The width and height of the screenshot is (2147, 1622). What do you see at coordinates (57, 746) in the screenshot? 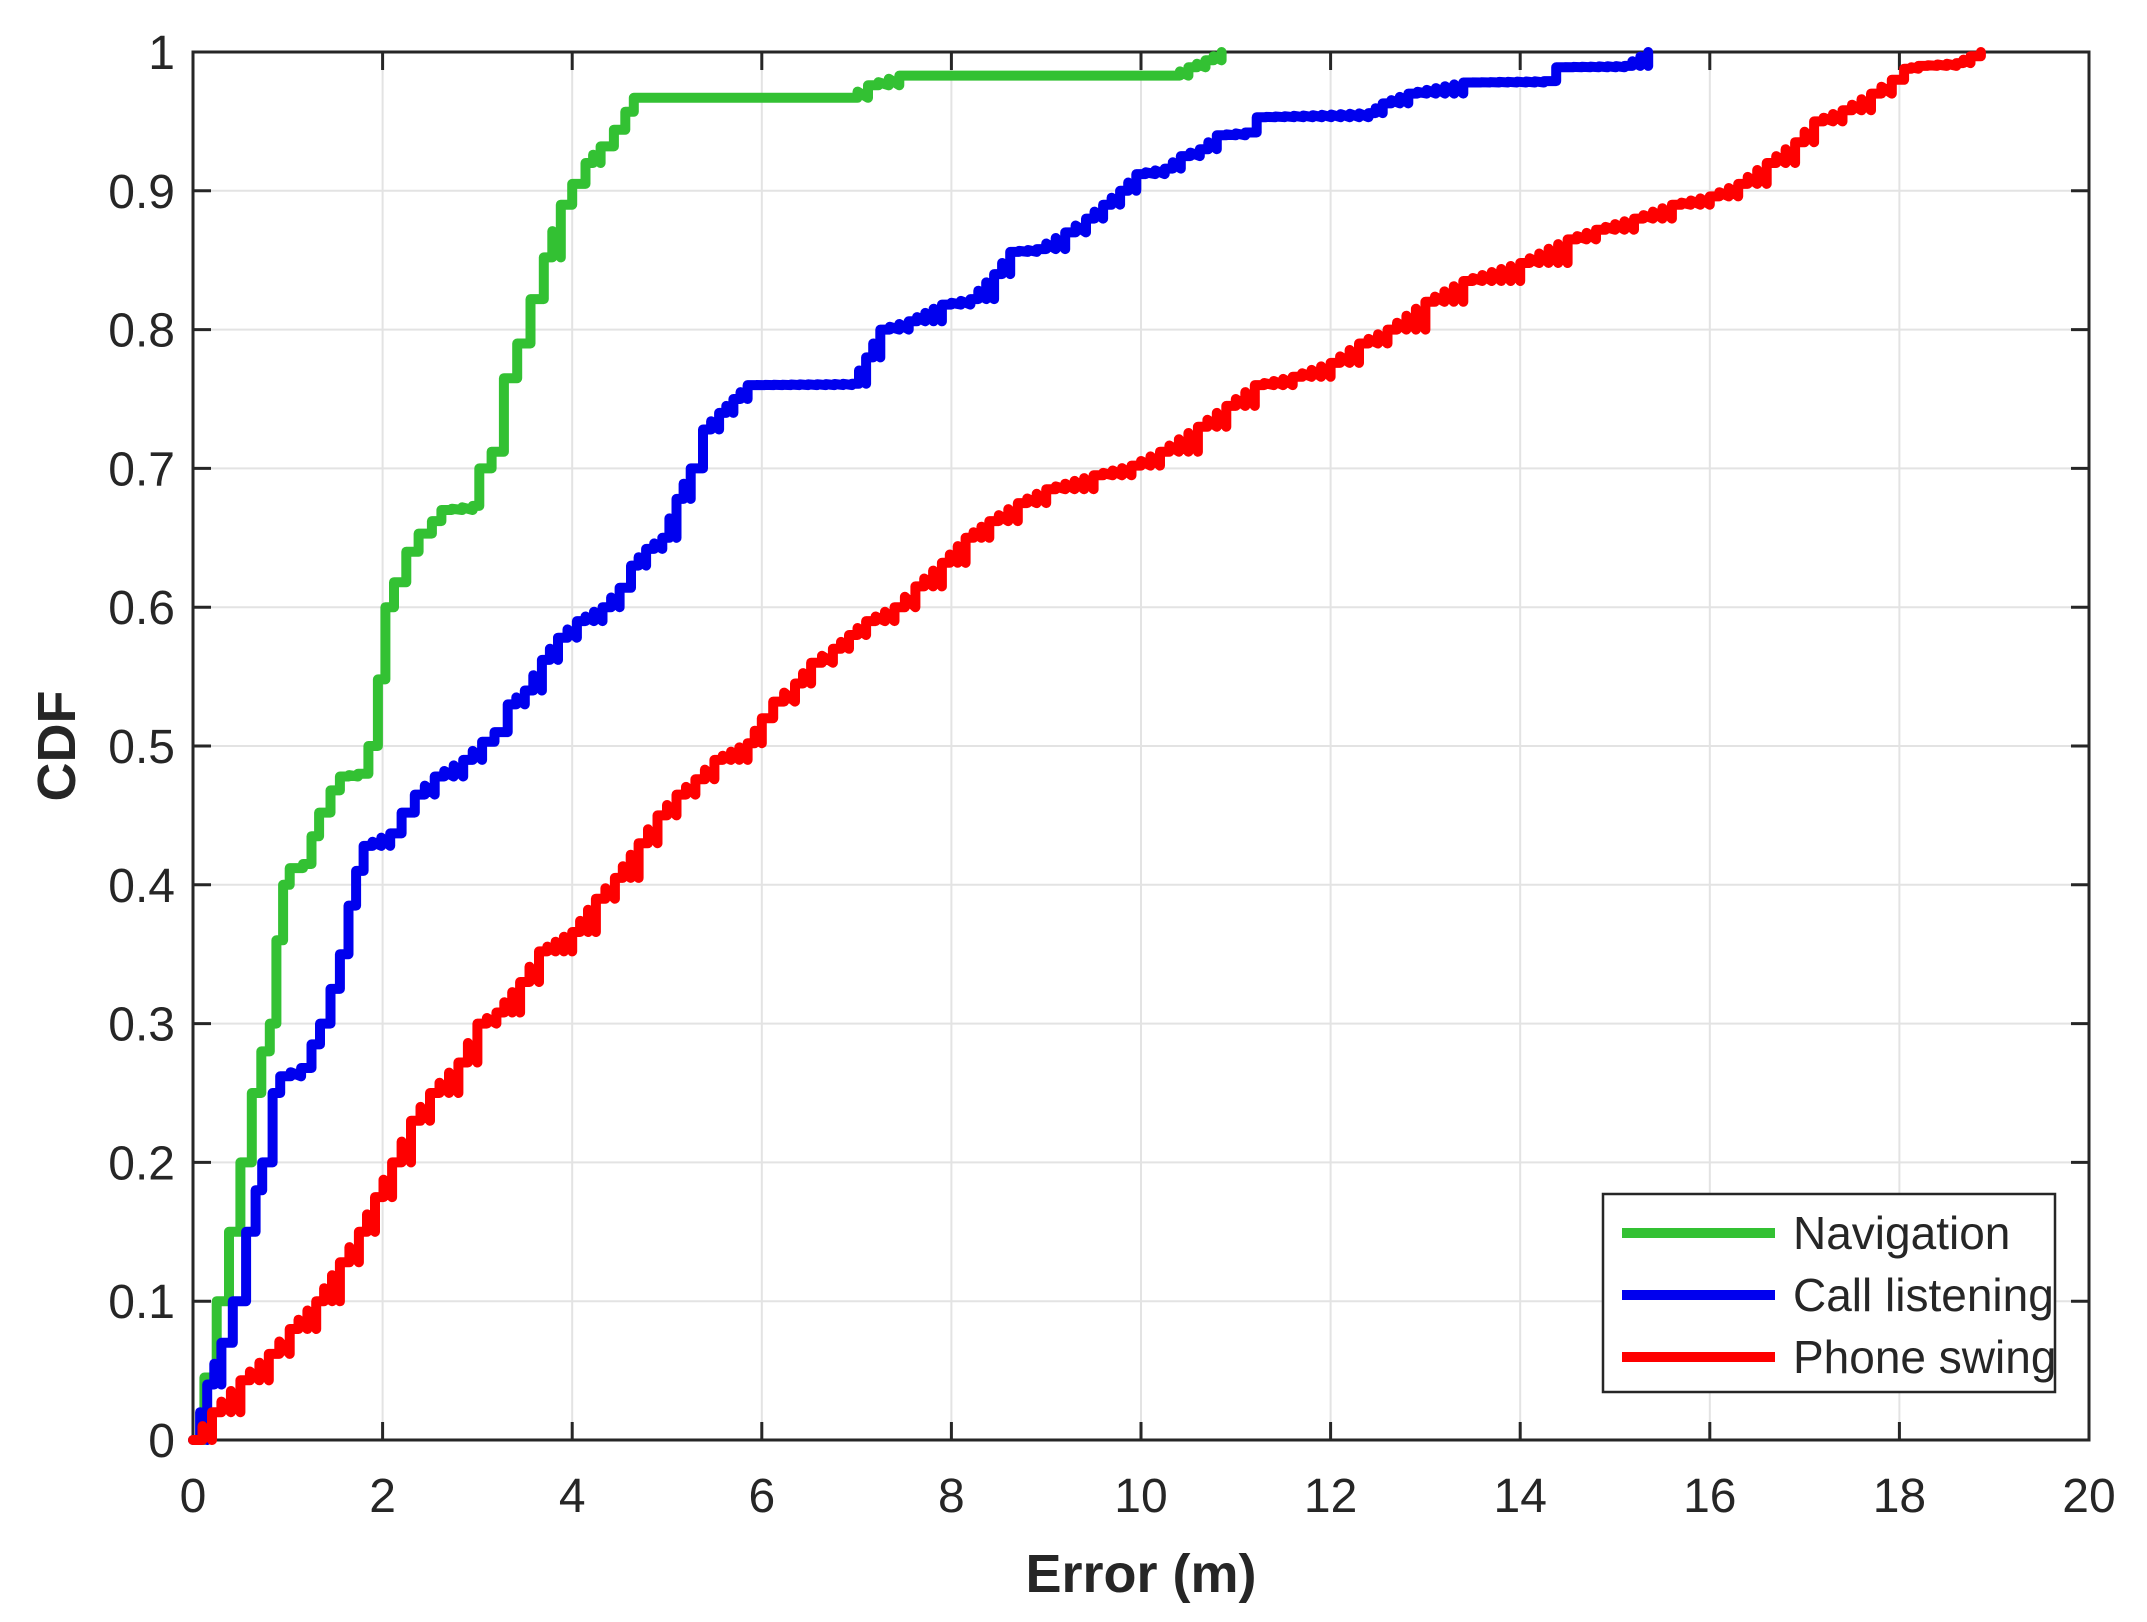
I see `y-axis-label: CDF` at bounding box center [57, 746].